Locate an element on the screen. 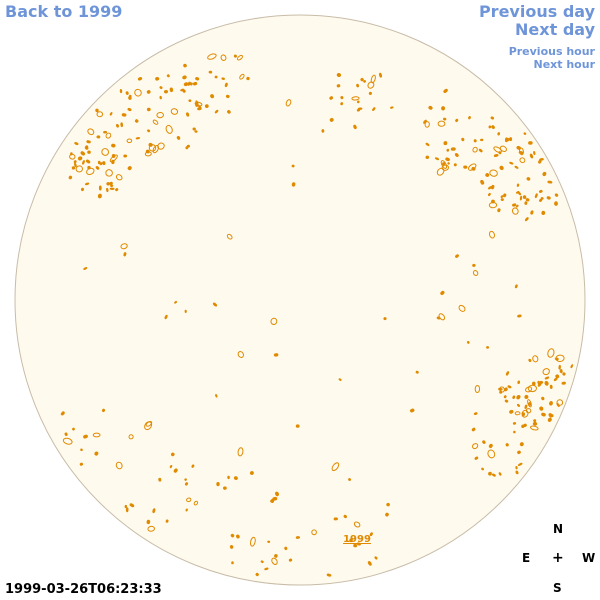 Image resolution: width=600 pixels, height=600 pixels. previous-day-link: Previous day is located at coordinates (536, 11).